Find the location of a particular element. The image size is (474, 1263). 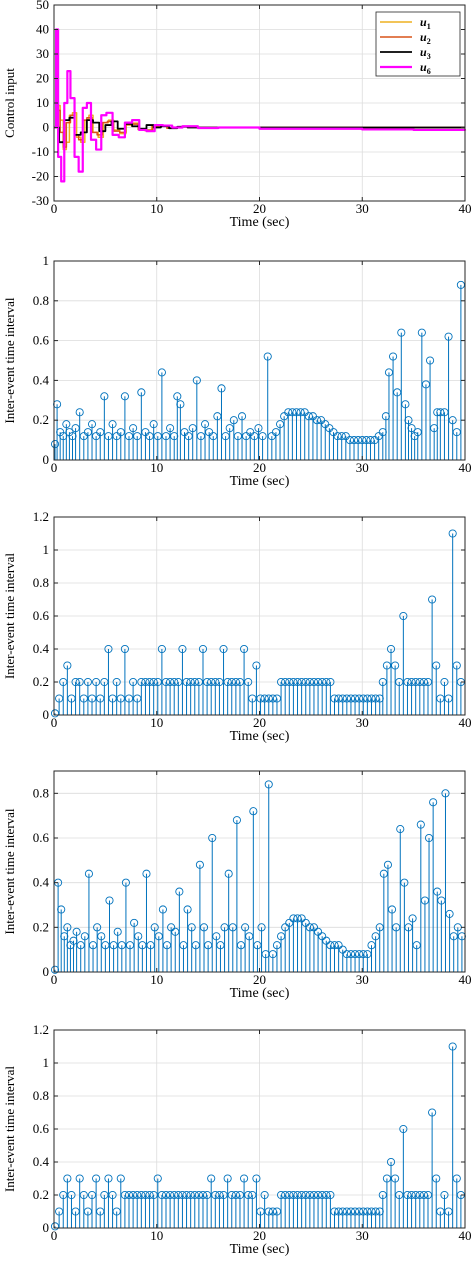

legend-subscript: 2 is located at coordinates (429, 41).